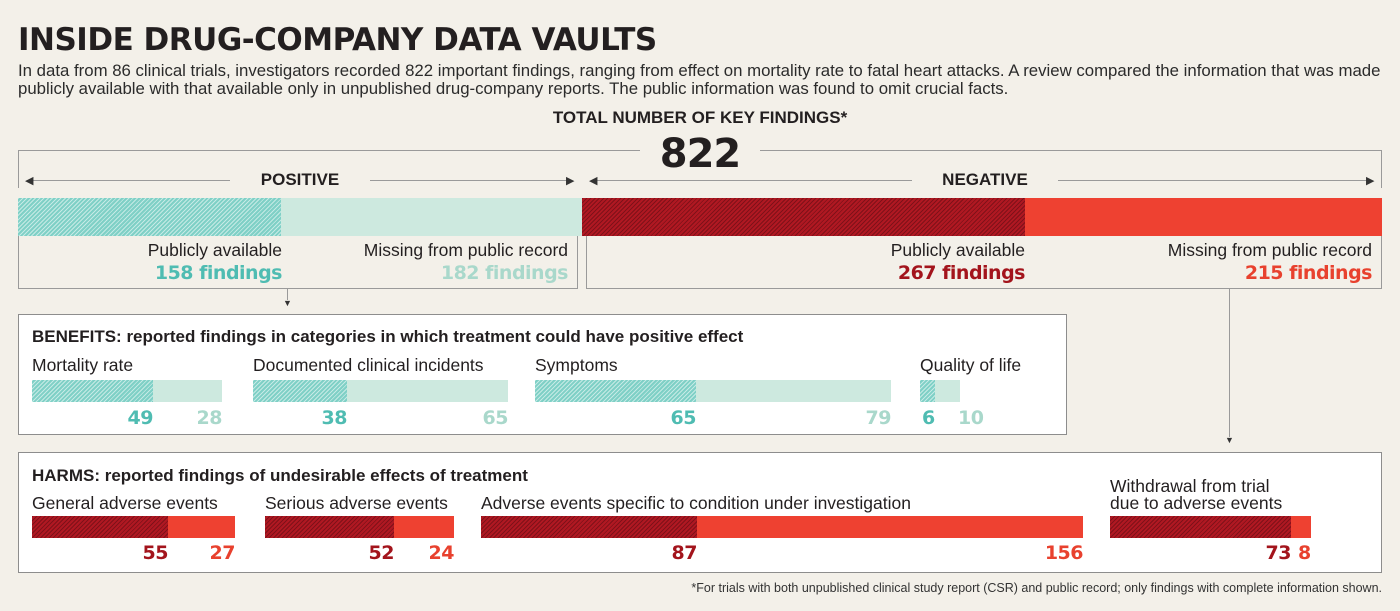 This screenshot has height=611, width=1400. Describe the element at coordinates (125, 503) in the screenshot. I see `harm-category-label: General adverse events` at that location.